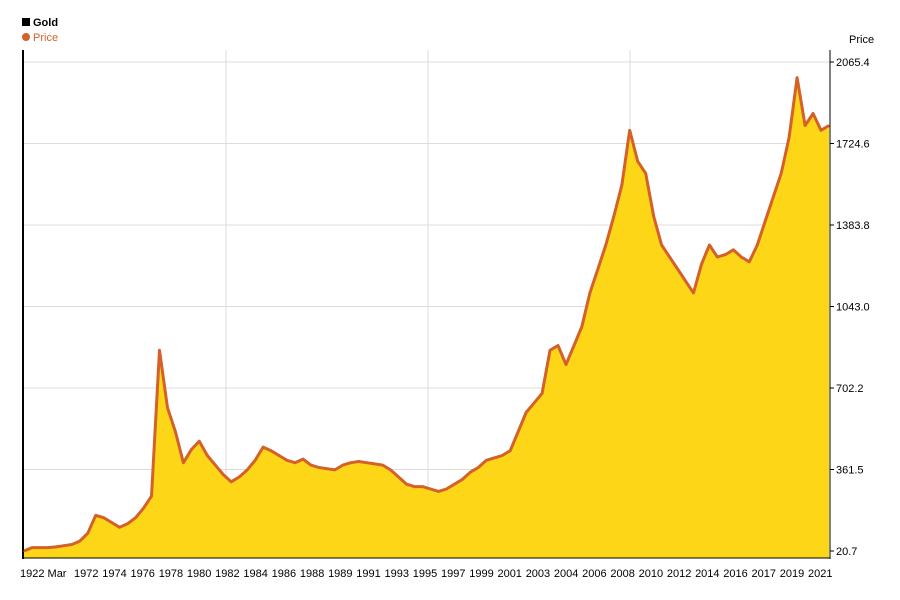  What do you see at coordinates (735, 574) in the screenshot?
I see `x-tick-label: 2016` at bounding box center [735, 574].